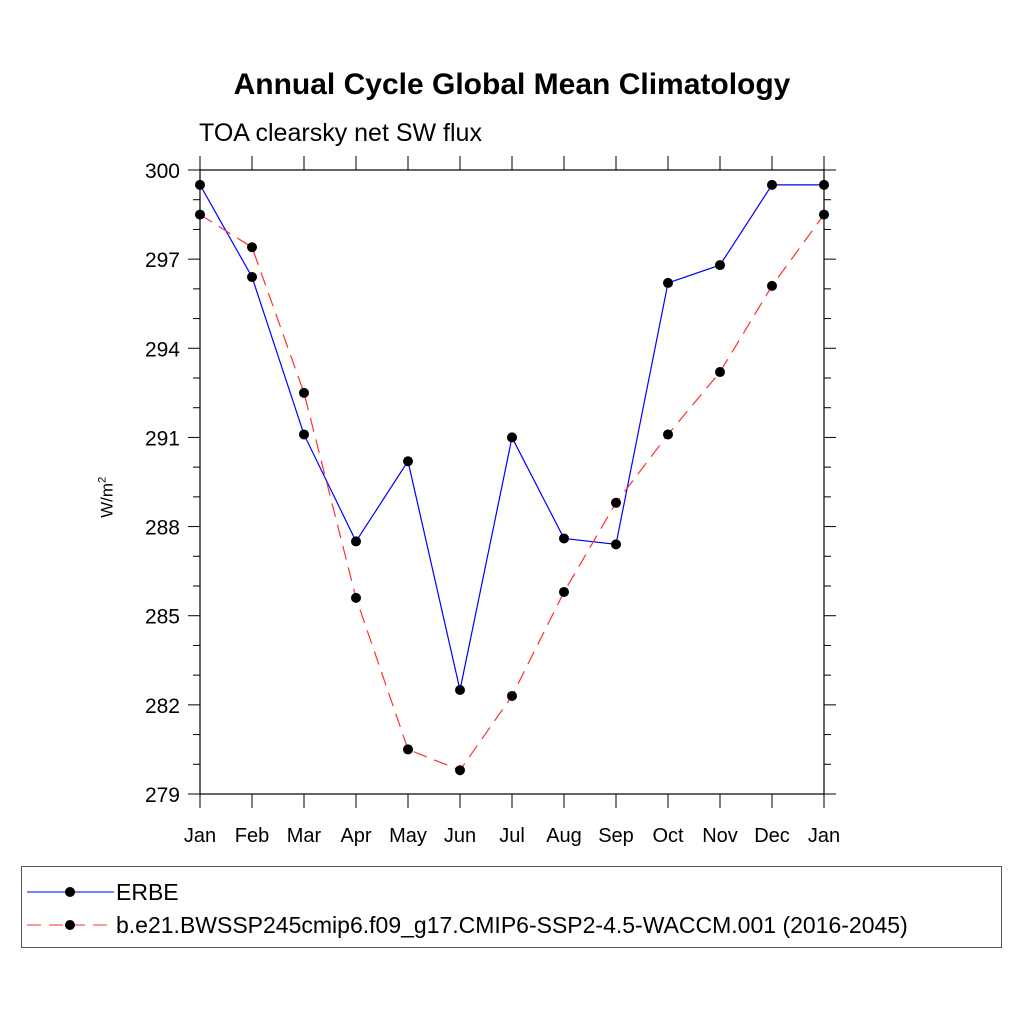 The height and width of the screenshot is (1024, 1024). What do you see at coordinates (460, 836) in the screenshot?
I see `x-tick-label: Jun` at bounding box center [460, 836].